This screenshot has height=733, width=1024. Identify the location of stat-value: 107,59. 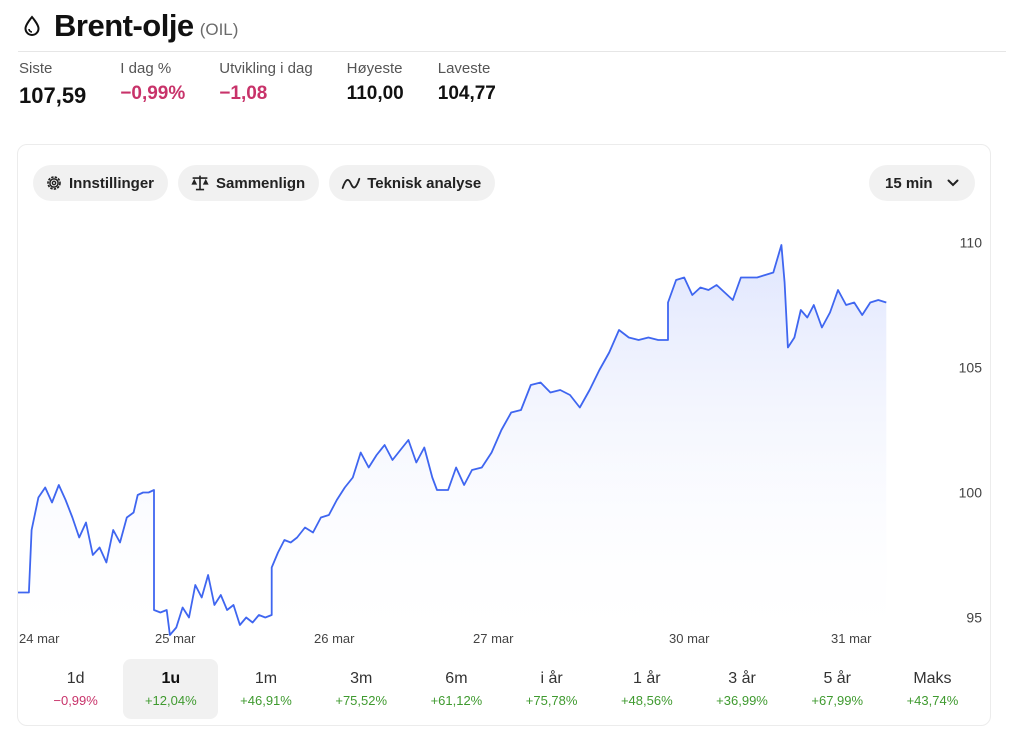
(53, 95).